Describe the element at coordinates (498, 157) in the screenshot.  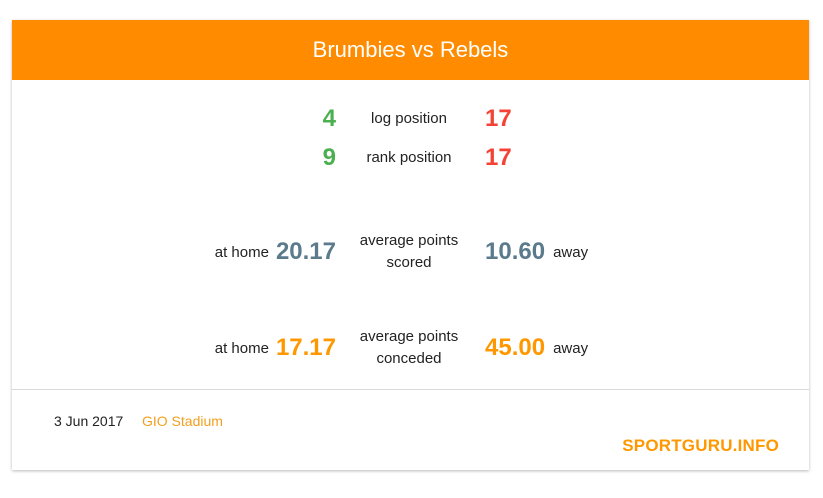
I see `away-rank-position: 17` at that location.